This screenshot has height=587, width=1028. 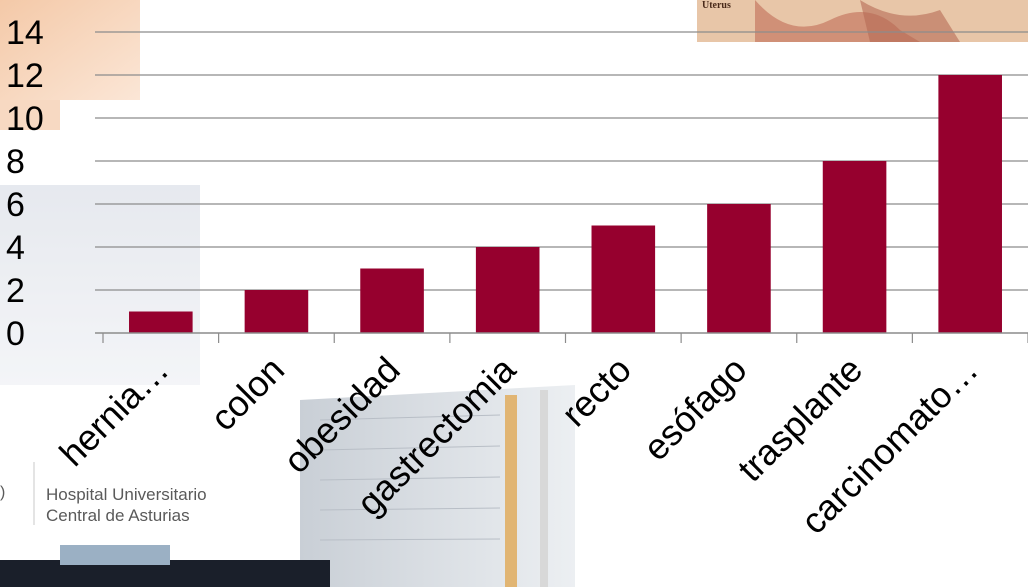 What do you see at coordinates (17, 493) in the screenshot?
I see `hospital-logo-mark: )` at bounding box center [17, 493].